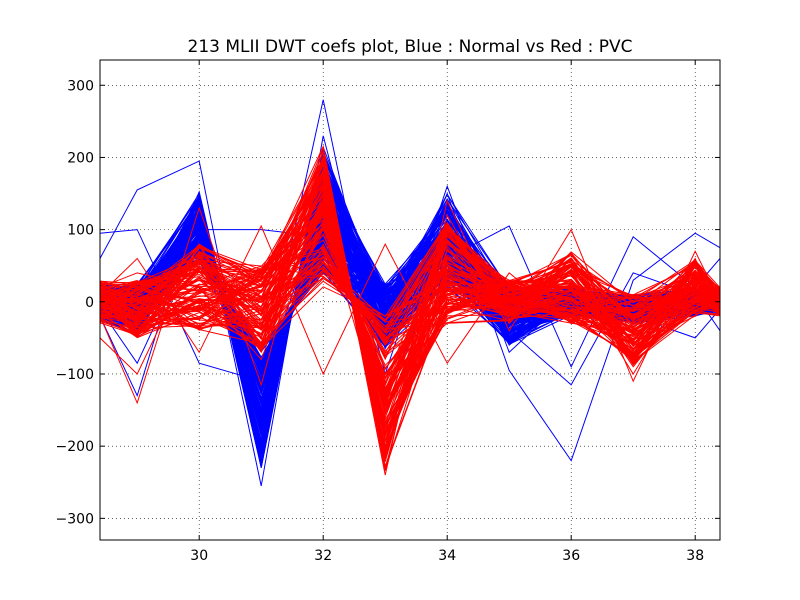 Image resolution: width=800 pixels, height=600 pixels. What do you see at coordinates (695, 556) in the screenshot?
I see `x-tick-label: 38` at bounding box center [695, 556].